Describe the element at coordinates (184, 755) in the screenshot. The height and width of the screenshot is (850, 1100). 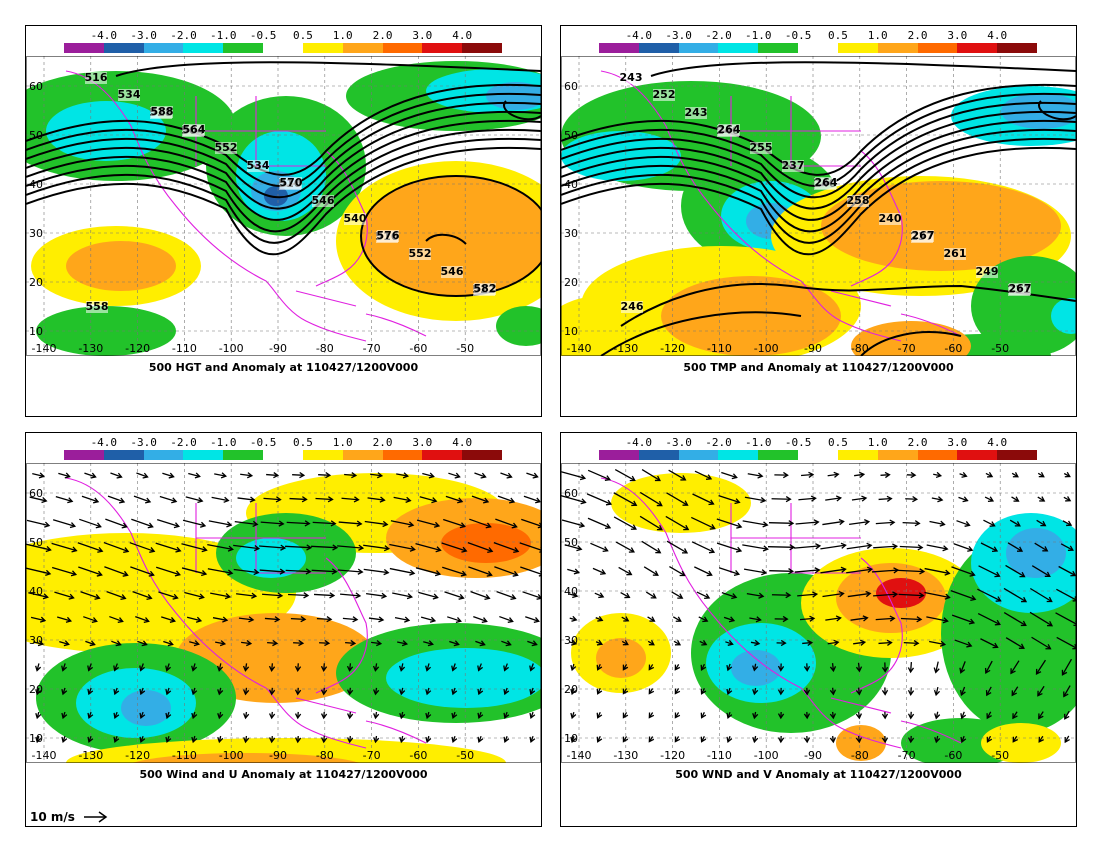
I see `longitude-label: -110` at that location.